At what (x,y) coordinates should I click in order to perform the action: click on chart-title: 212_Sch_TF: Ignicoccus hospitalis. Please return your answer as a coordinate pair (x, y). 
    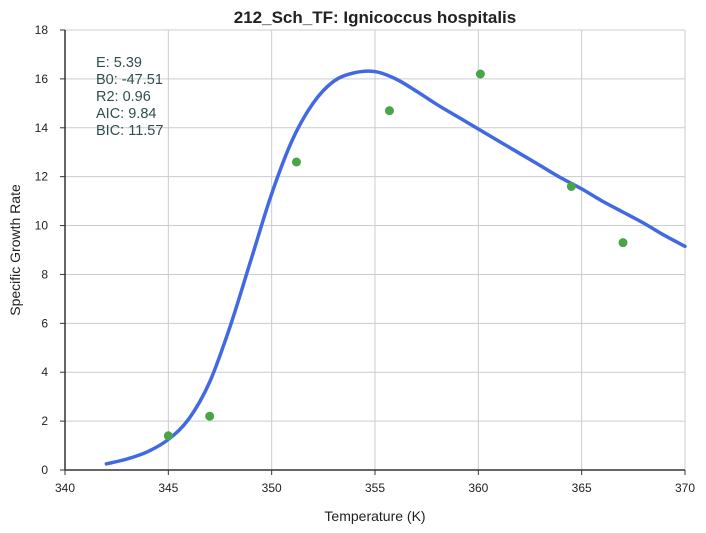
    Looking at the image, I should click on (375, 17).